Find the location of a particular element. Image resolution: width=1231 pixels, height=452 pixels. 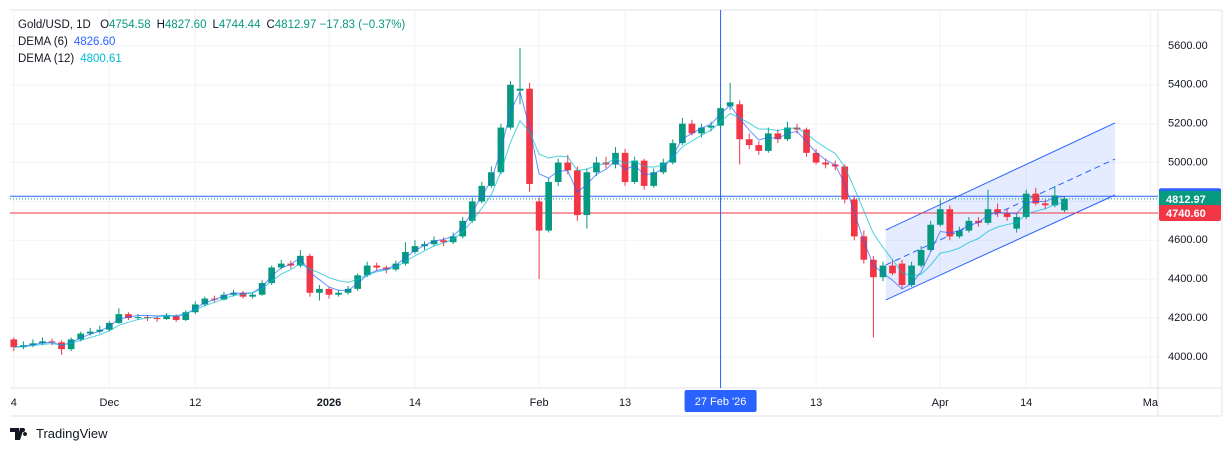

y-tick-label: 5200.00 is located at coordinates (1188, 124).